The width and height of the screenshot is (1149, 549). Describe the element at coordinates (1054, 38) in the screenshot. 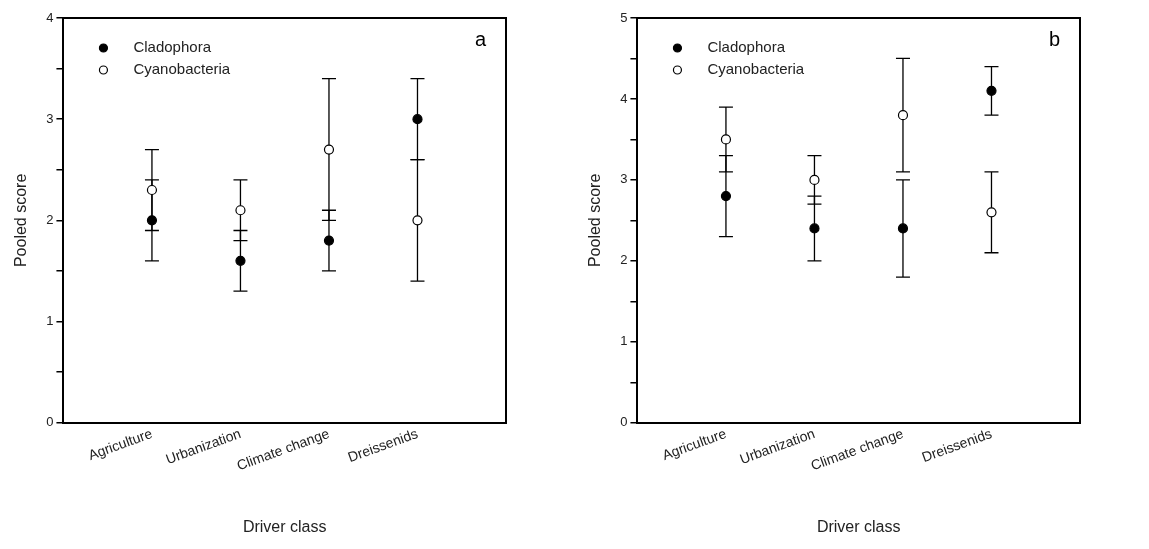

I see `text: b` at that location.